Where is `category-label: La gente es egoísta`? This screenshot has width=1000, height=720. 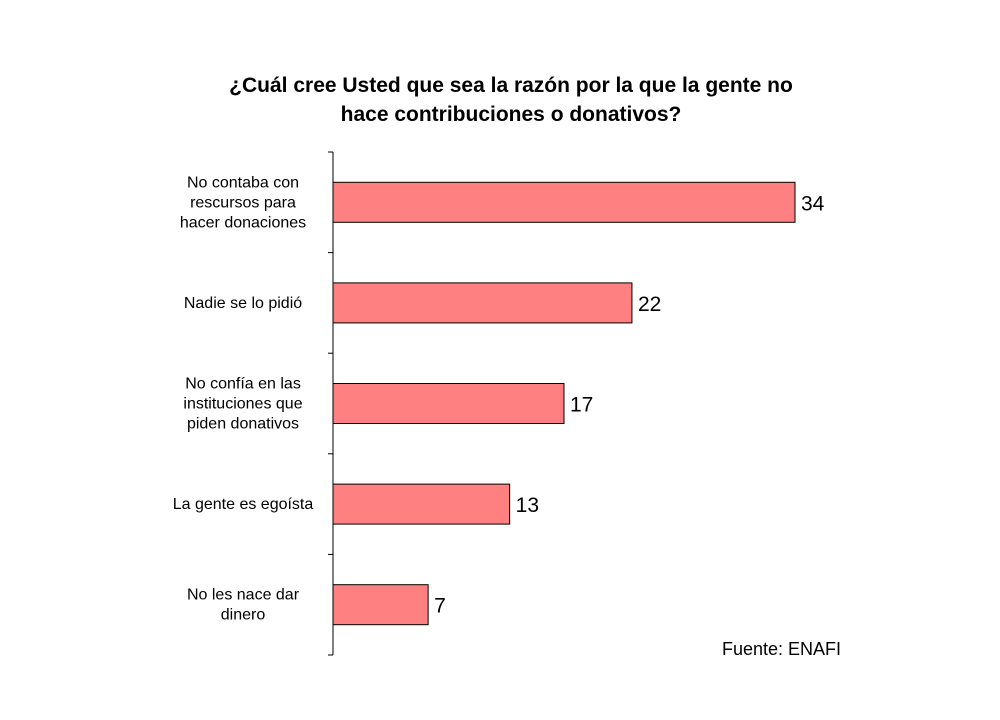
category-label: La gente es egoísta is located at coordinates (243, 504).